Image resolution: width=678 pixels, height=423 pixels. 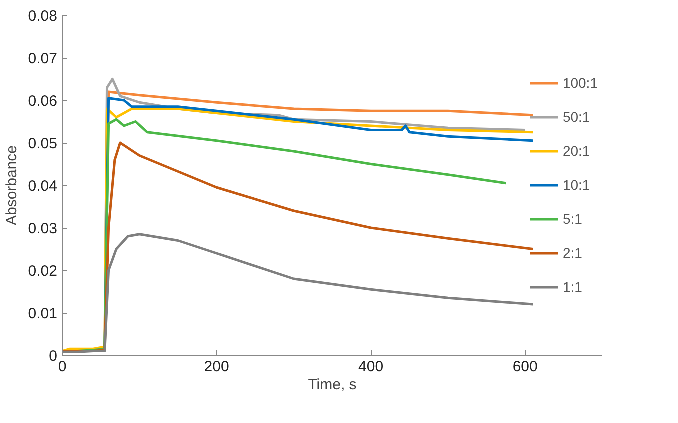 I want to click on legend-label: 2:1, so click(x=572, y=253).